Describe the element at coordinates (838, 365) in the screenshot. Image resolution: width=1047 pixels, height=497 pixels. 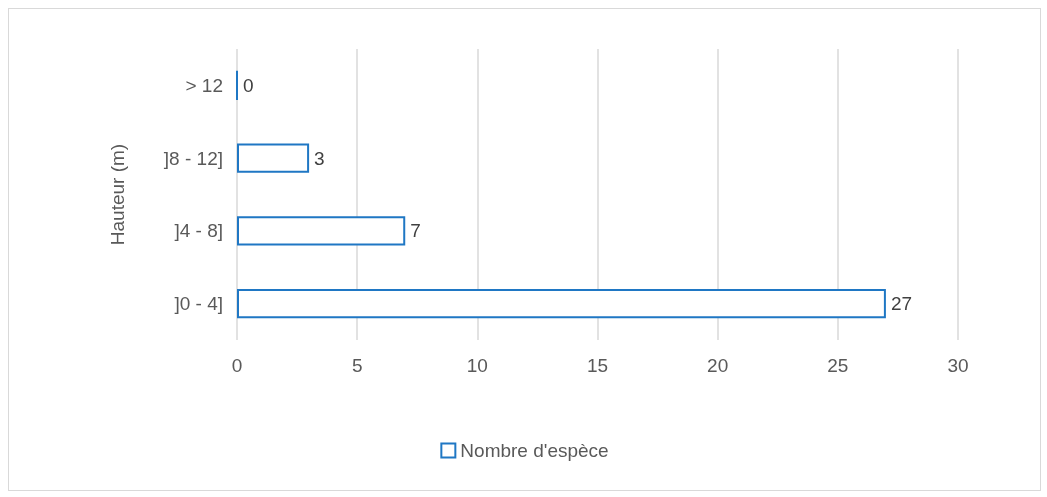
I see `x-tick-label: 25` at that location.